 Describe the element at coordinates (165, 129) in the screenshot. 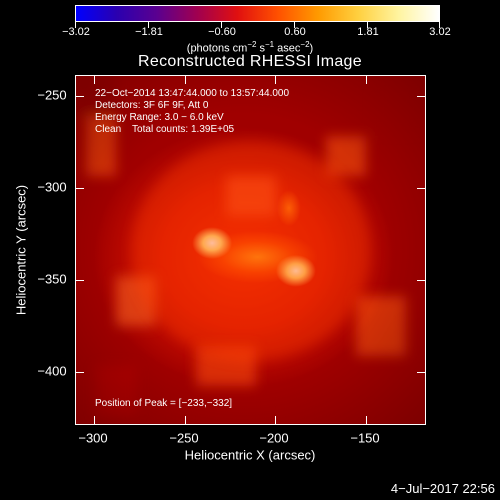

I see `clean-counts: Clean Total counts: 1.39E+05` at that location.